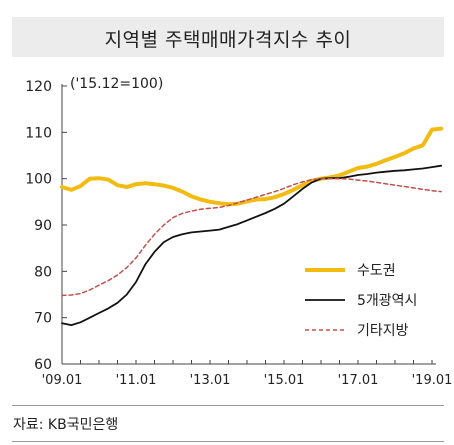 This screenshot has width=454, height=445. Describe the element at coordinates (387, 301) in the screenshot. I see `legend-label-metro: 5개광역시` at that location.